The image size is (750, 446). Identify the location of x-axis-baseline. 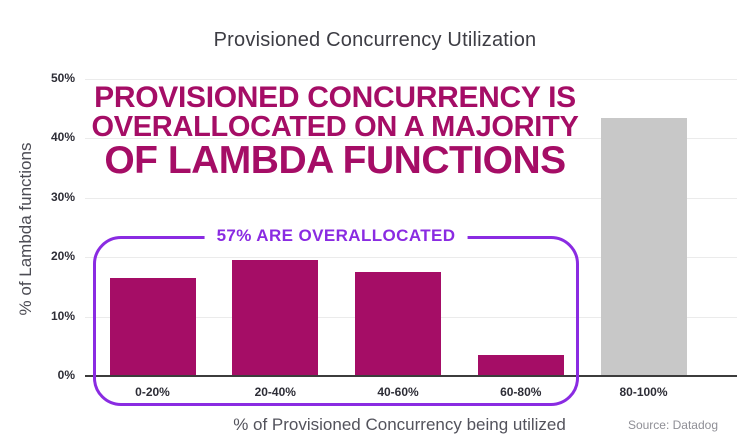
(411, 376).